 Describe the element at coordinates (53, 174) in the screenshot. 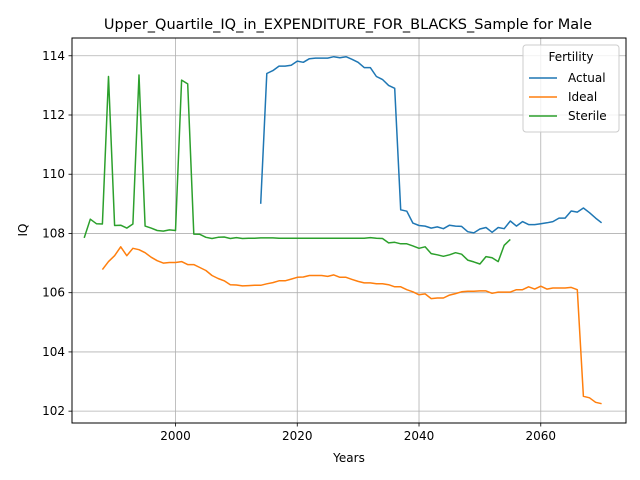

I see `y-tick-label: 110` at that location.